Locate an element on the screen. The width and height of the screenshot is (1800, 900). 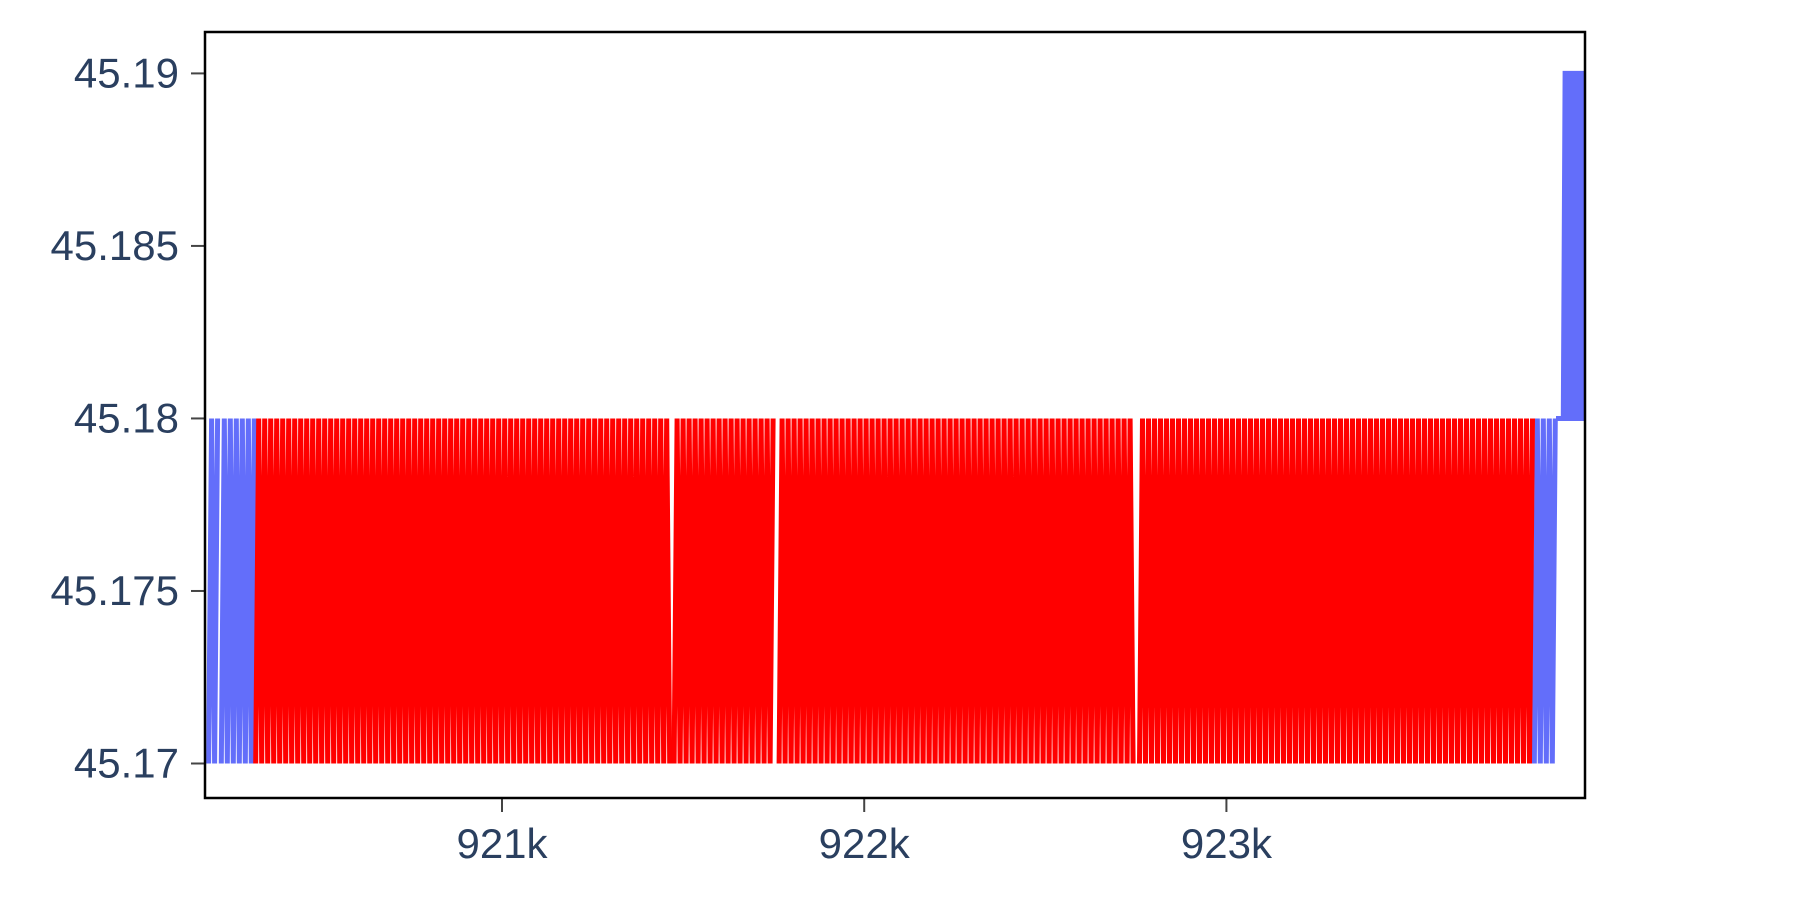
x-tick-label-3: 923k is located at coordinates (1227, 843).